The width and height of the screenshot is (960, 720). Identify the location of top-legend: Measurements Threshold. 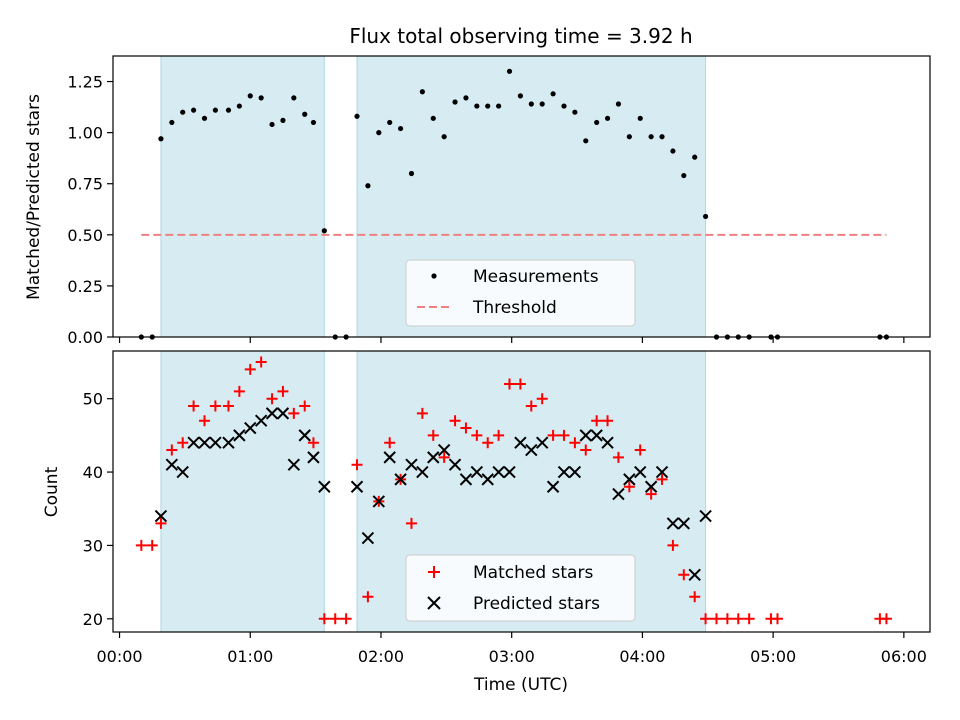
(520, 293).